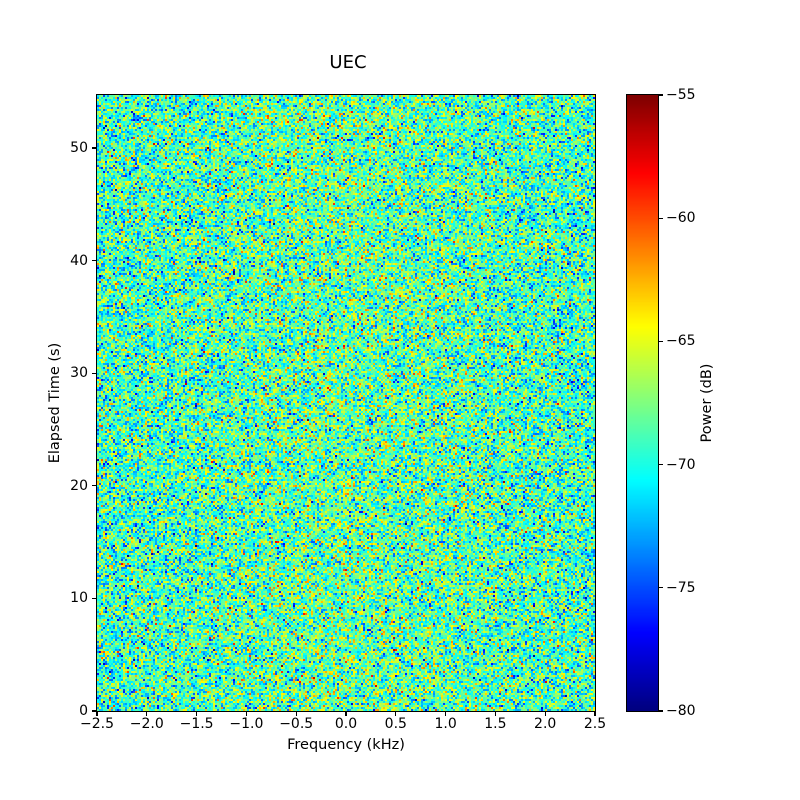  Describe the element at coordinates (83, 711) in the screenshot. I see `y-tick-label: 0` at that location.